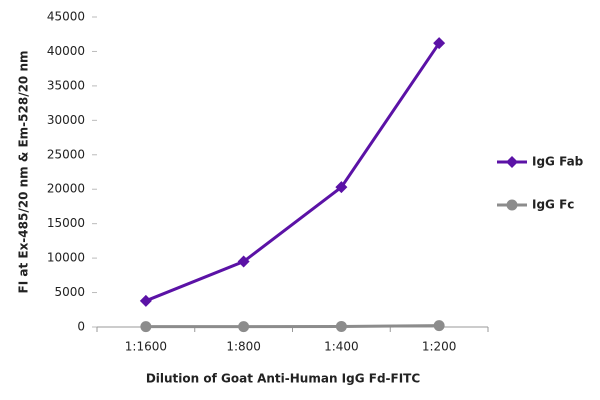 The height and width of the screenshot is (400, 600). I want to click on y-tick-label: 10000, so click(66, 258).